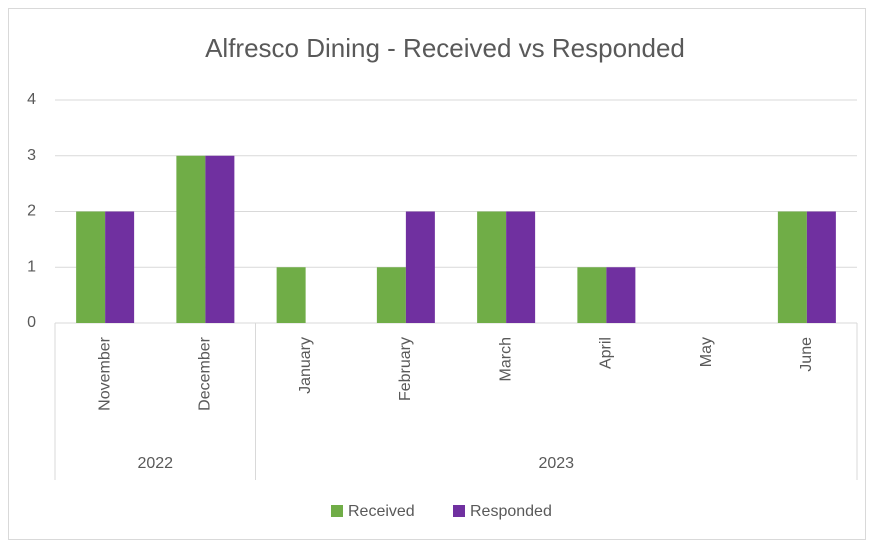 Image resolution: width=874 pixels, height=545 pixels. Describe the element at coordinates (205, 373) in the screenshot. I see `x-tick-label: December` at that location.